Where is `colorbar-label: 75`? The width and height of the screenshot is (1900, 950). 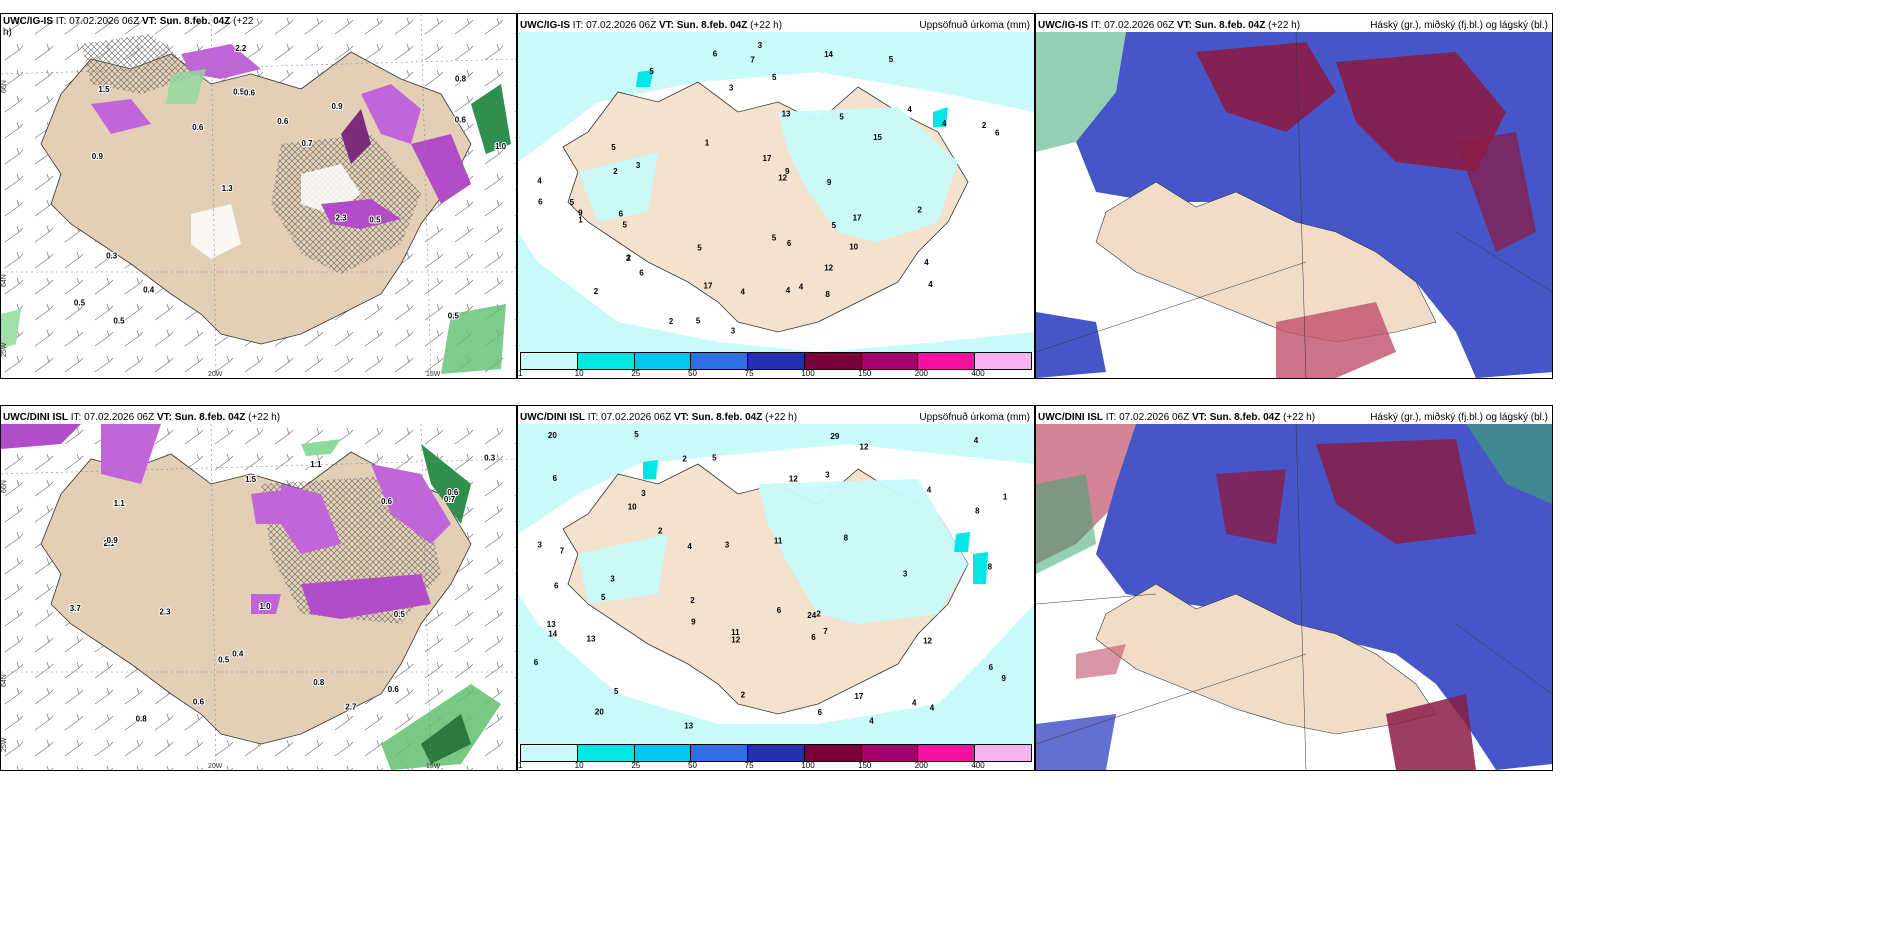
colorbar-label: 75 is located at coordinates (749, 373).